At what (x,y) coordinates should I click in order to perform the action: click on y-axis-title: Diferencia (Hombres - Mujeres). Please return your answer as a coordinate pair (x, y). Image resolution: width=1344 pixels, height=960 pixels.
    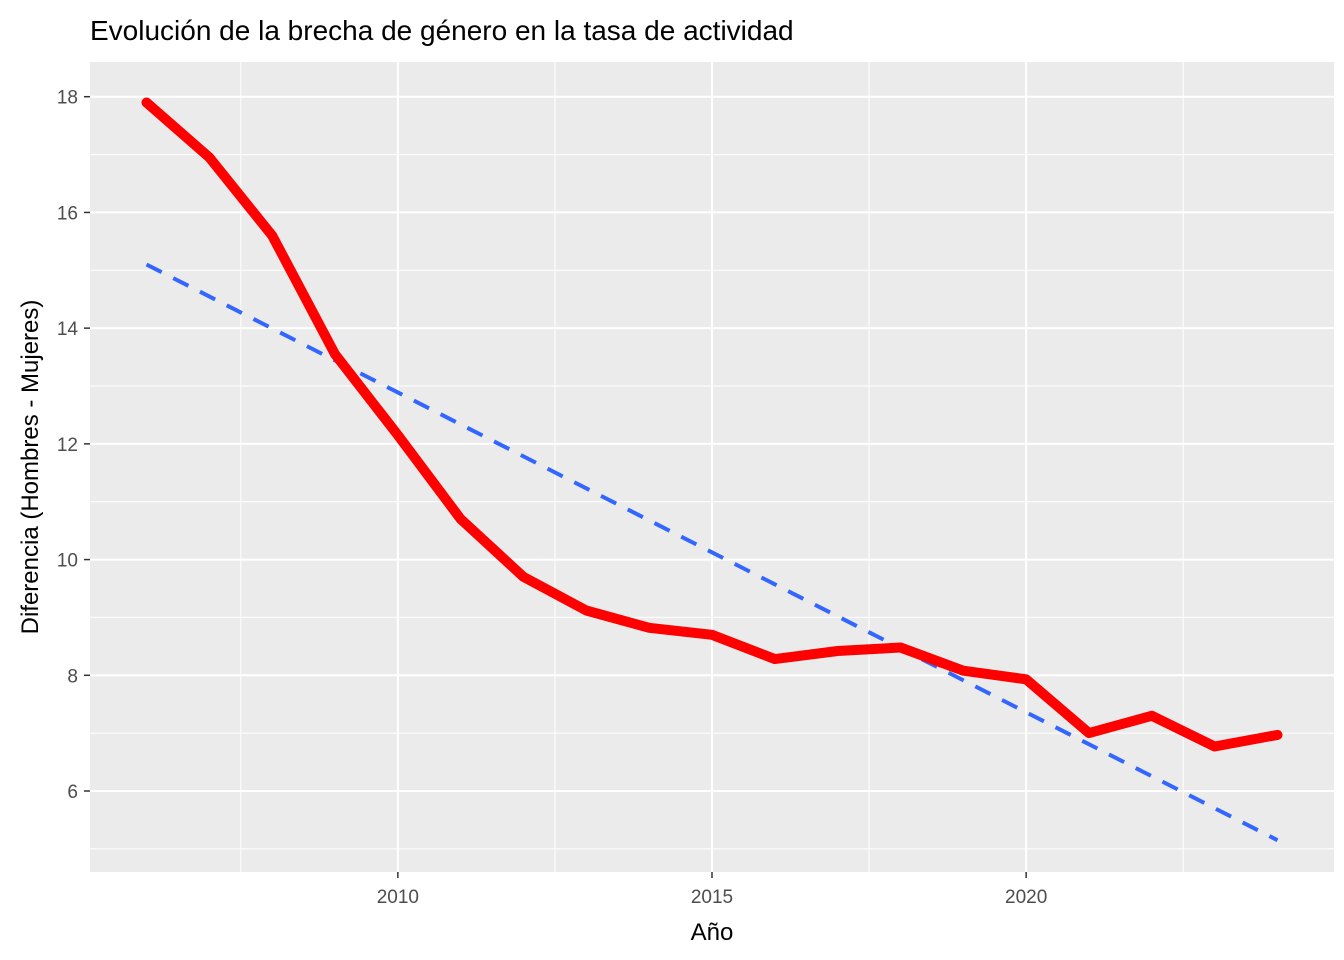
    Looking at the image, I should click on (30, 467).